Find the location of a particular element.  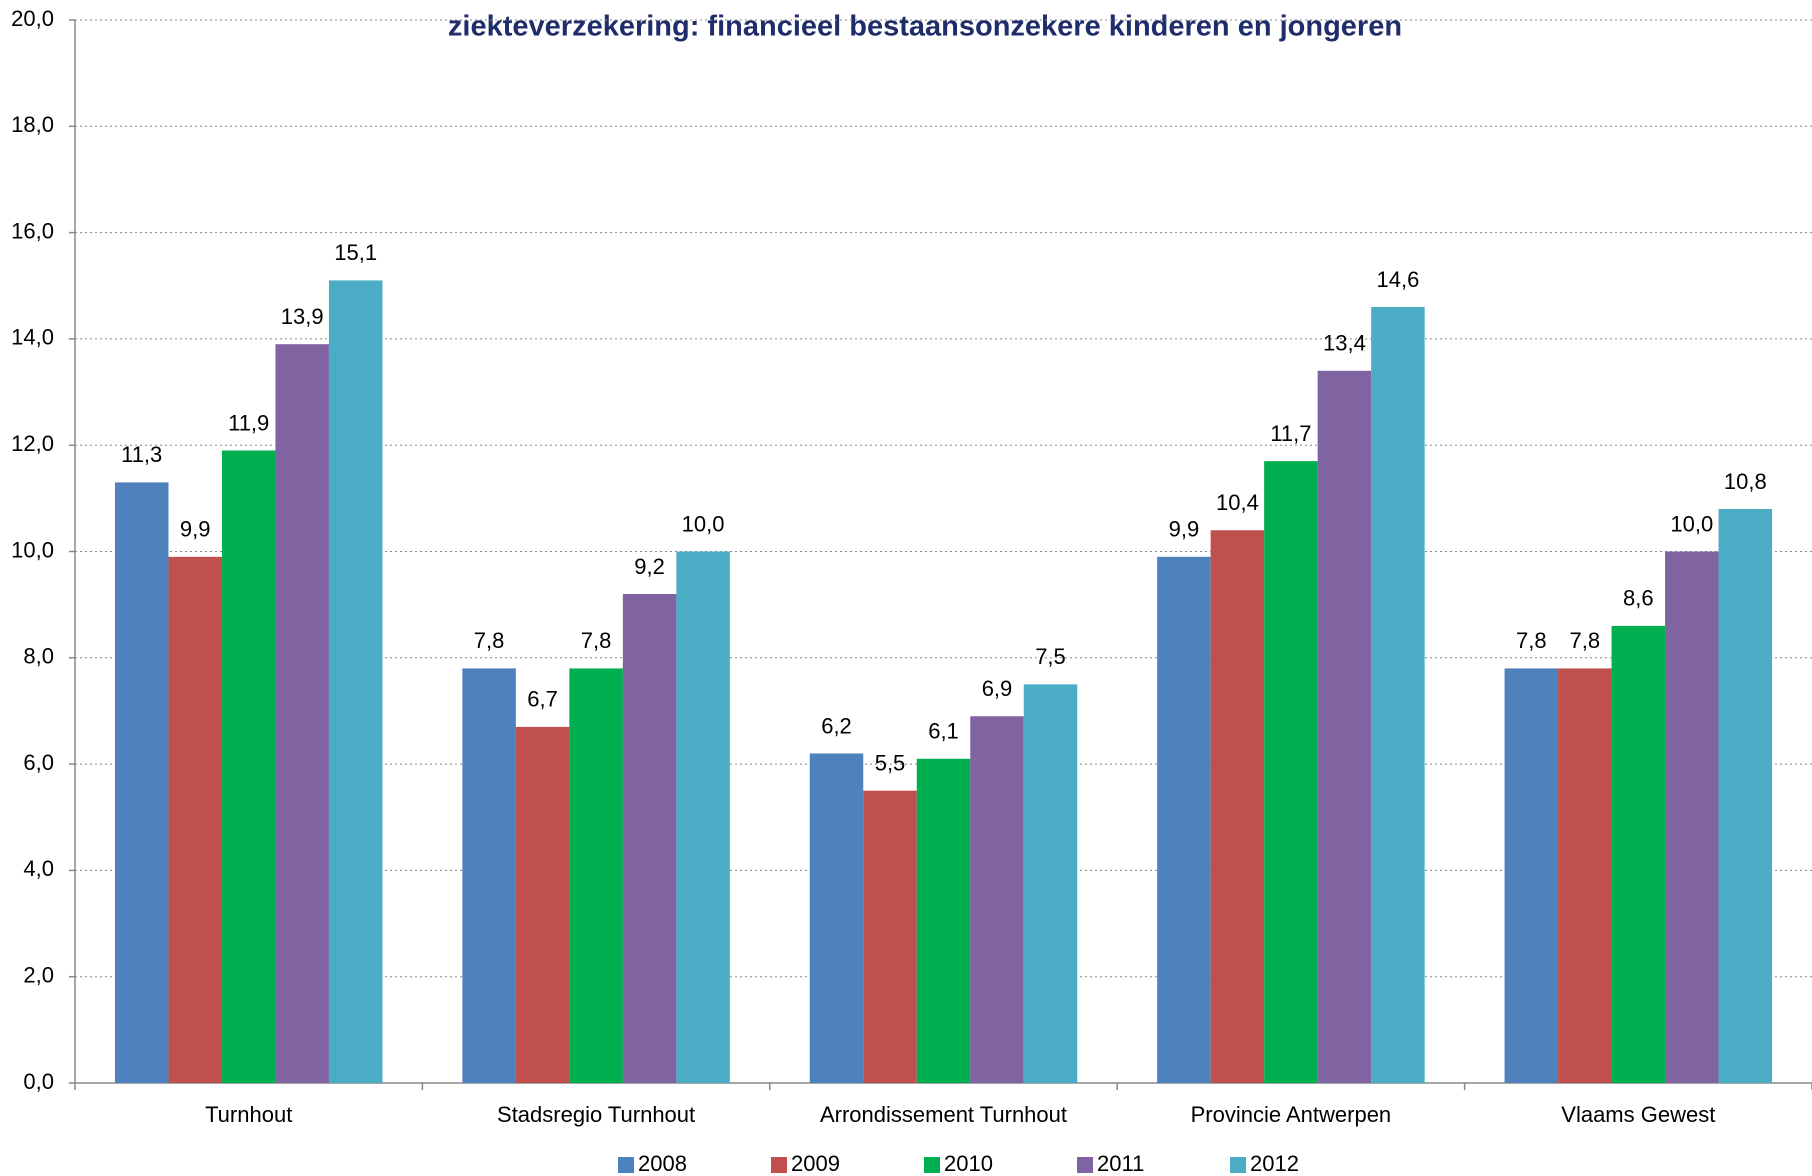

data-label: 11,9 is located at coordinates (248, 422).